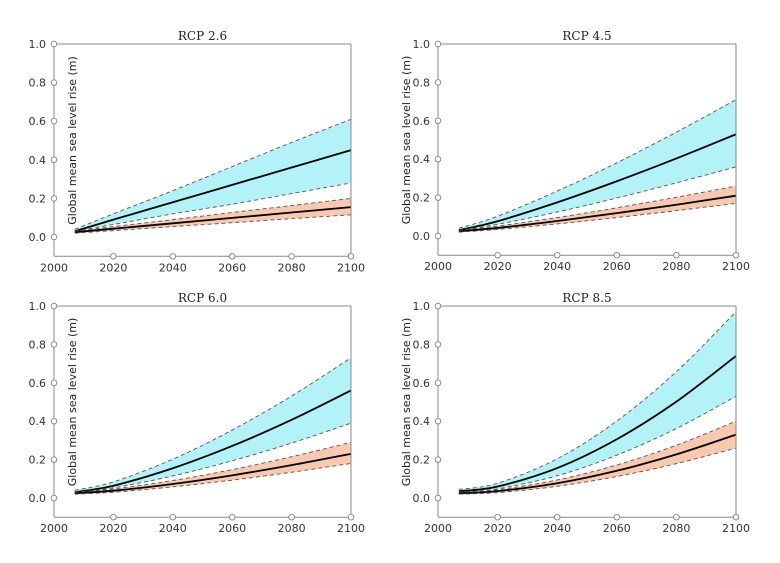 This screenshot has height=563, width=780. What do you see at coordinates (173, 267) in the screenshot?
I see `x-tick-label: 2040` at bounding box center [173, 267].